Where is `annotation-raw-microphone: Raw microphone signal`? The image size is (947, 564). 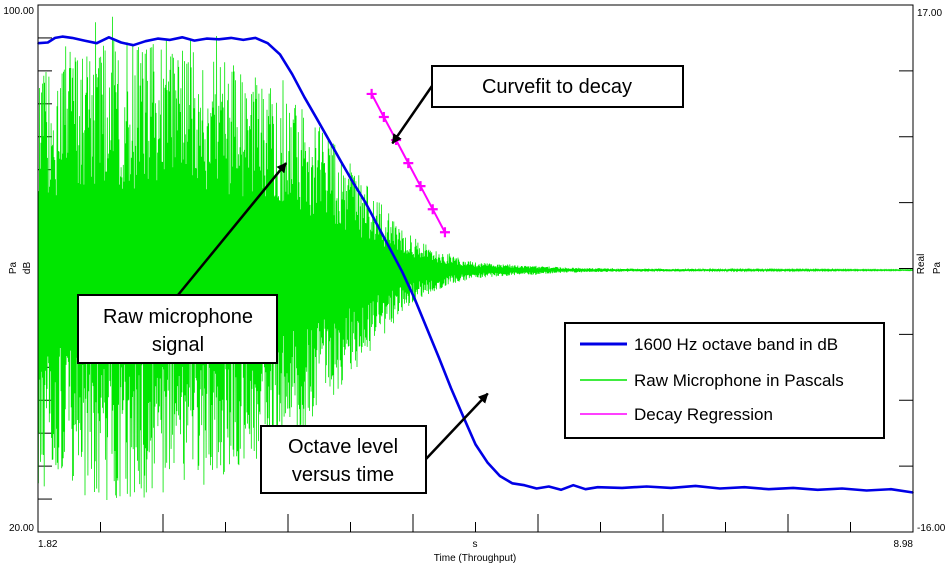 annotation-raw-microphone: Raw microphone signal is located at coordinates (177, 329).